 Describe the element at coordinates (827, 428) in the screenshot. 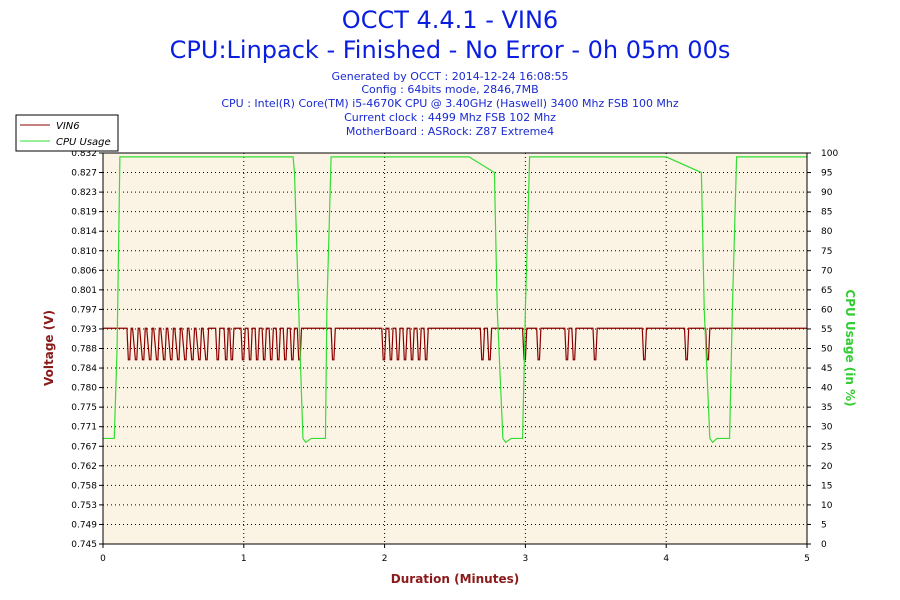

I see `y2-tick-label: 30` at that location.